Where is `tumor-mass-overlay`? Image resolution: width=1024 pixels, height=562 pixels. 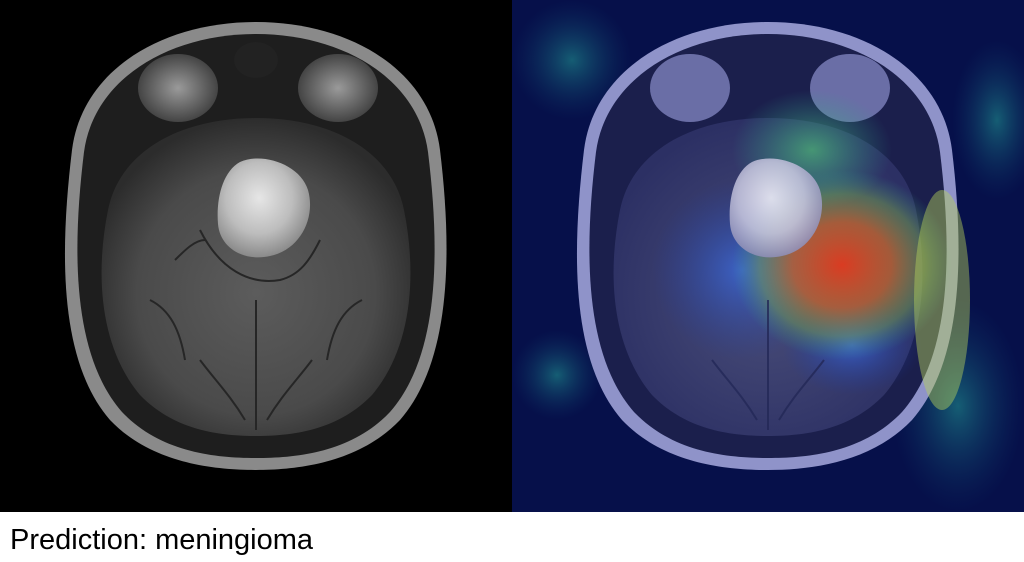
tumor-mass-overlay is located at coordinates (776, 208).